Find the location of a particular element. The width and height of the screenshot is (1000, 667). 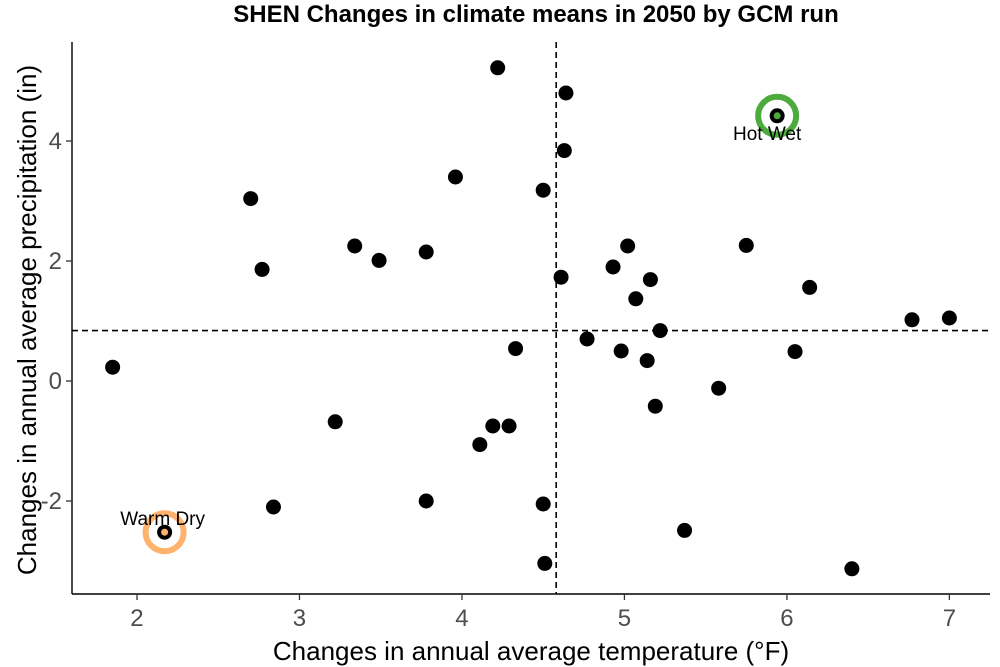

highlight-label: Hot Wet is located at coordinates (767, 134).